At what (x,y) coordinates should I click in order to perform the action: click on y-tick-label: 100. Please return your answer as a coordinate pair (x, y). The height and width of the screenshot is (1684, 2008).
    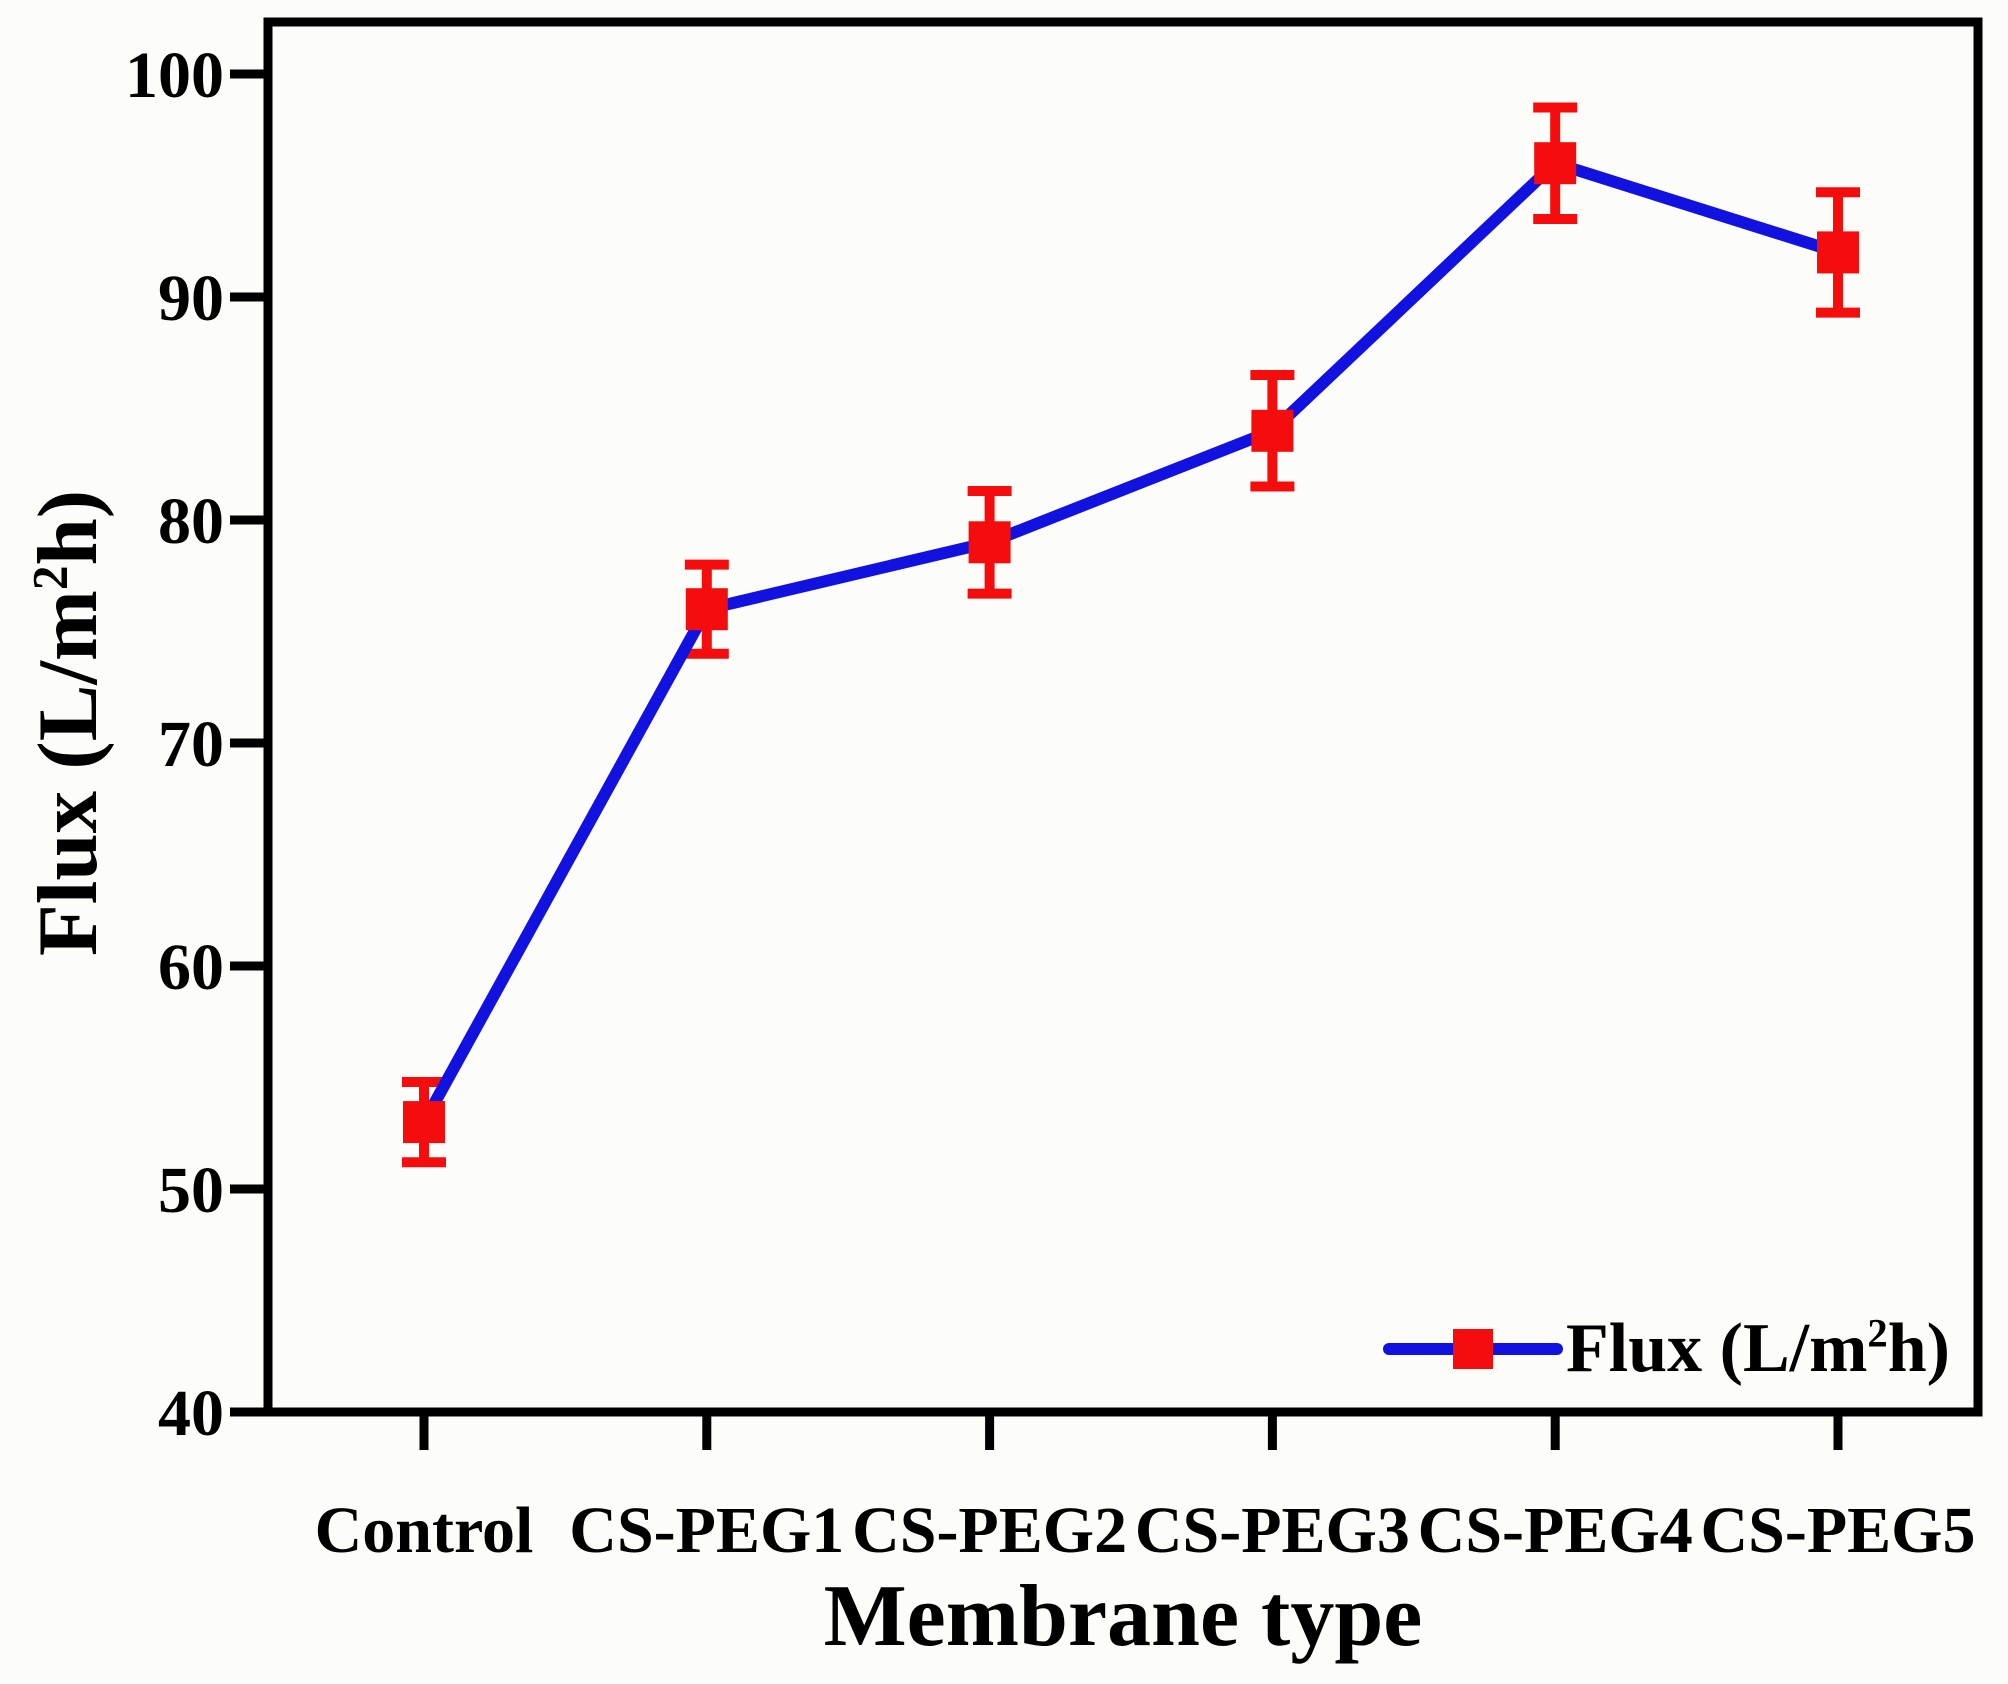
    Looking at the image, I should click on (174, 75).